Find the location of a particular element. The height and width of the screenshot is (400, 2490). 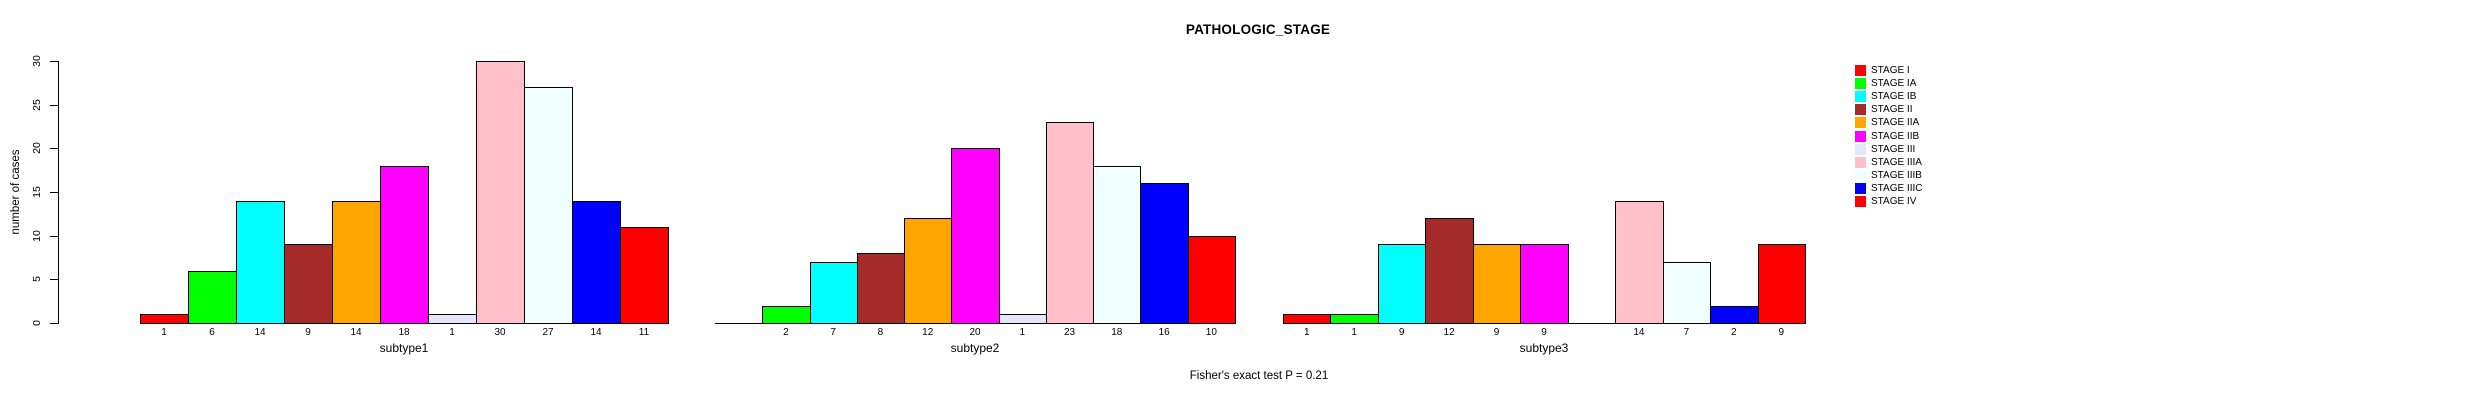

y-tick-label: 25 is located at coordinates (37, 104).